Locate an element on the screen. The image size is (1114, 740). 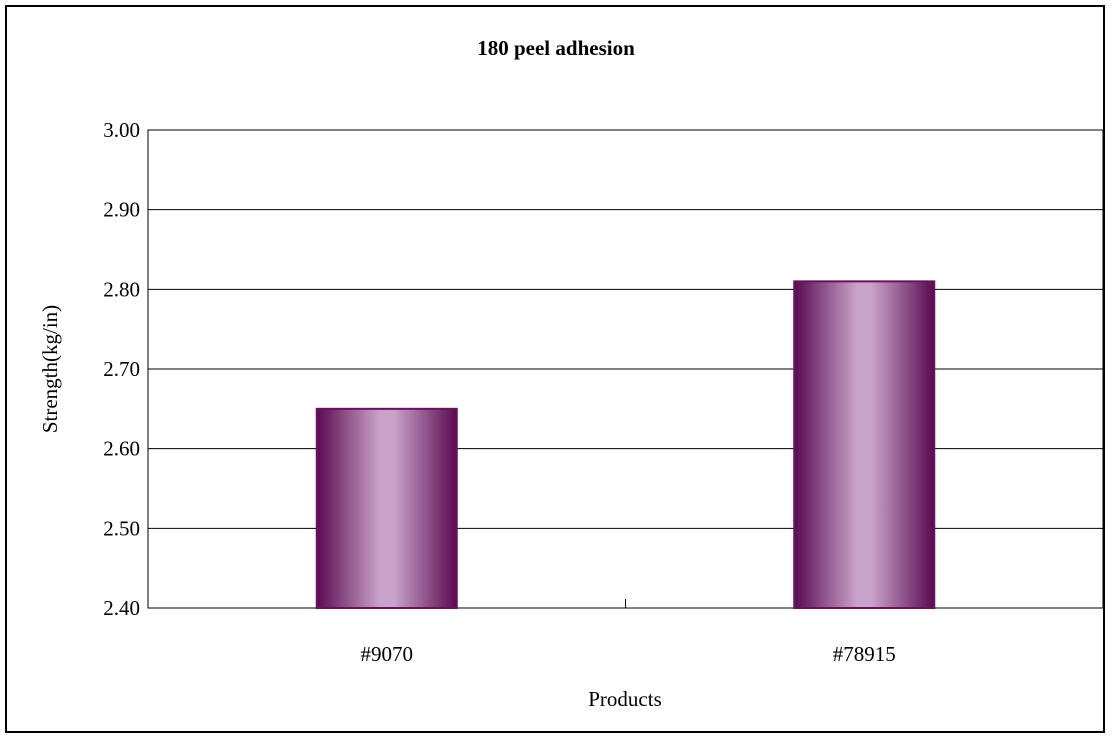
x-tick-labels: #9070 #78915 is located at coordinates (628, 632).